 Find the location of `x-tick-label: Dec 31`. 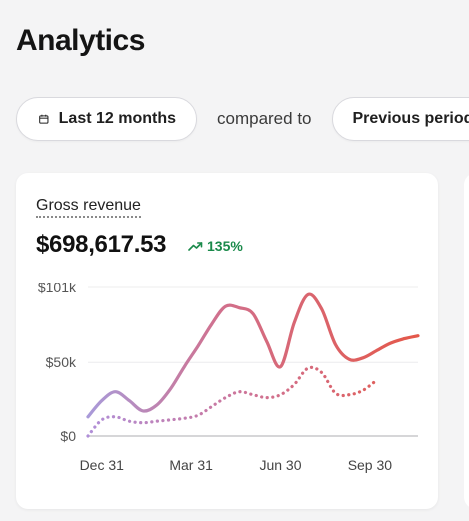

x-tick-label: Dec 31 is located at coordinates (102, 465).